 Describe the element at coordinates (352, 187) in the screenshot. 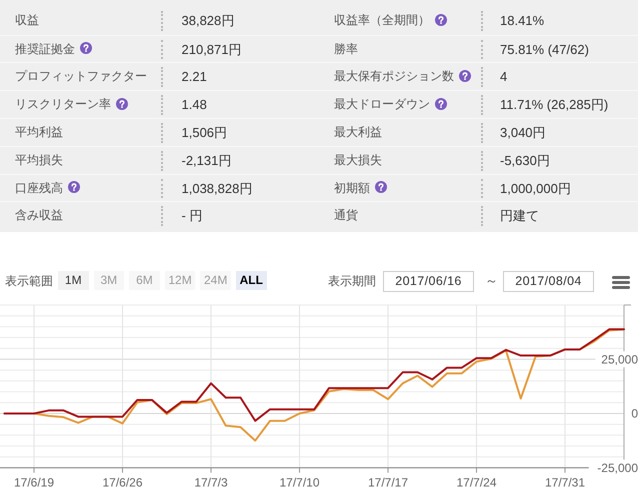

I see `text: 初期額` at that location.